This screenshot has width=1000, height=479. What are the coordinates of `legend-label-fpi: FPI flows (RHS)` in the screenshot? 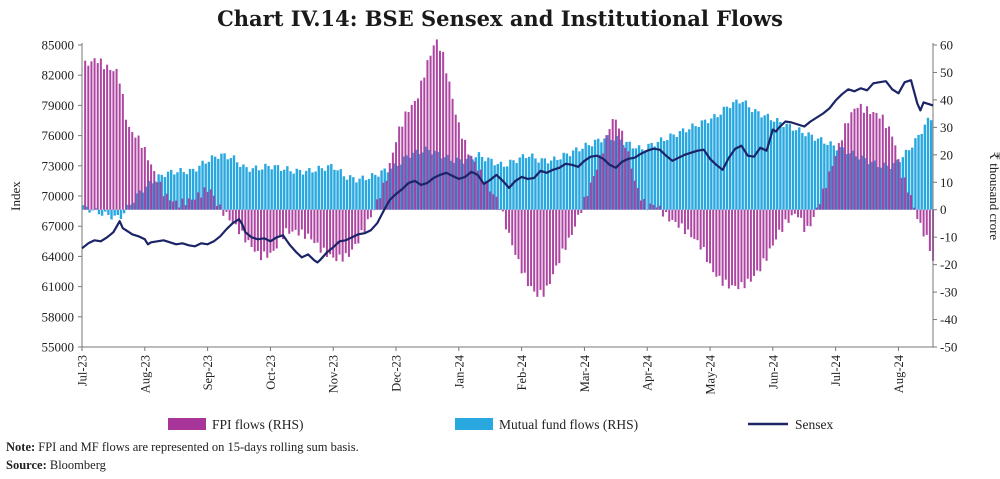 It's located at (258, 424).